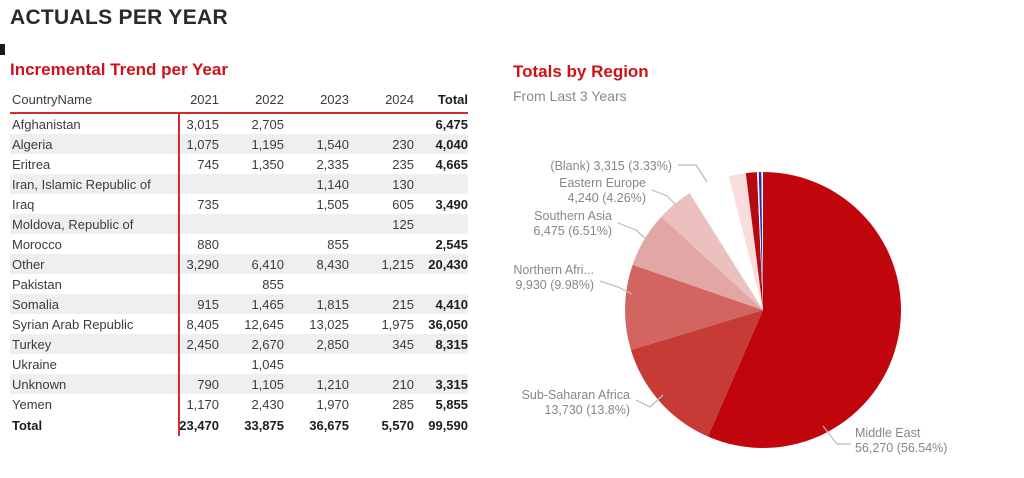  Describe the element at coordinates (542, 166) in the screenshot. I see `pie-label-blank: (Blank) 3,315 (3.33%)` at that location.